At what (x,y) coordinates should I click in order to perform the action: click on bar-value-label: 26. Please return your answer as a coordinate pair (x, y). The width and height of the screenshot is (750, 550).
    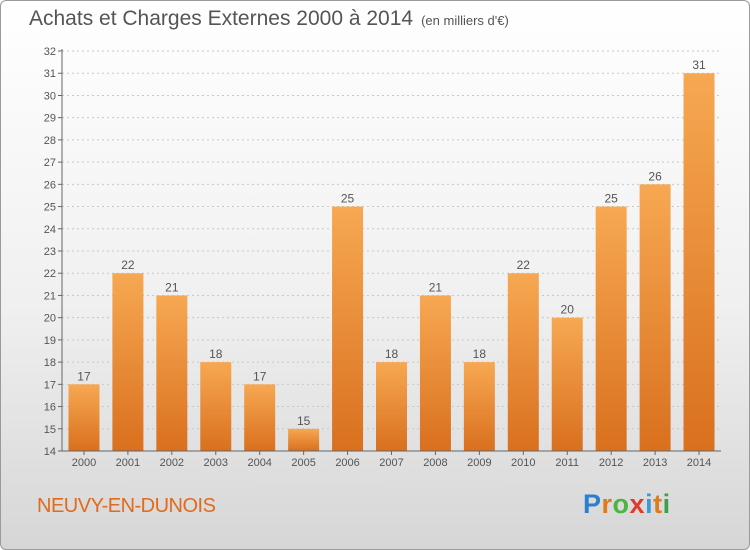
    Looking at the image, I should click on (655, 176).